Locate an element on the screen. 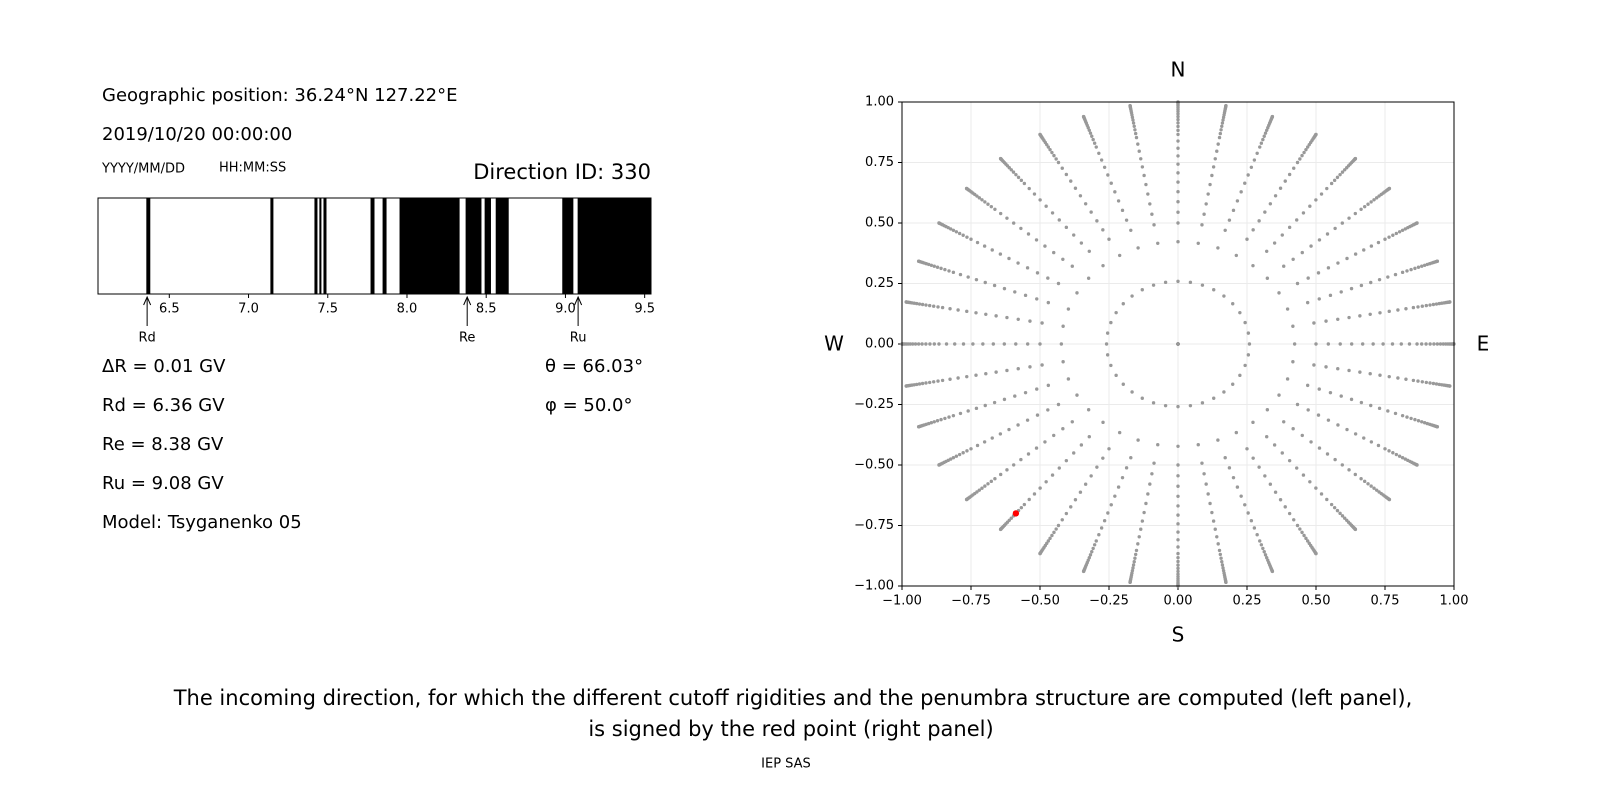 The width and height of the screenshot is (1600, 800). y-tick-label: 0.25 is located at coordinates (879, 283).